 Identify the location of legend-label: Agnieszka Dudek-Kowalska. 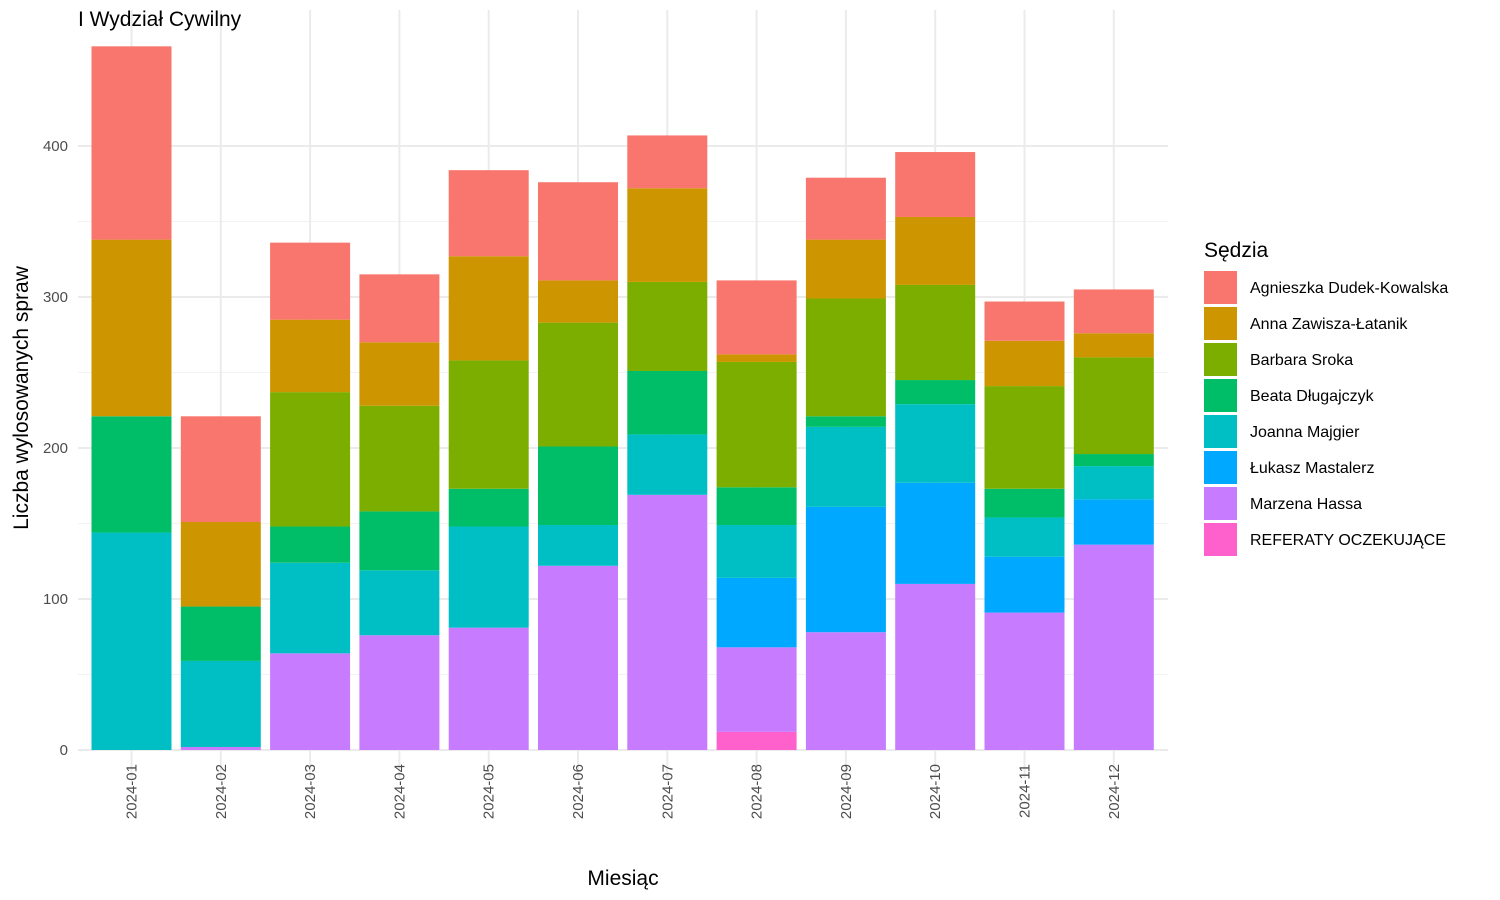
(1349, 288).